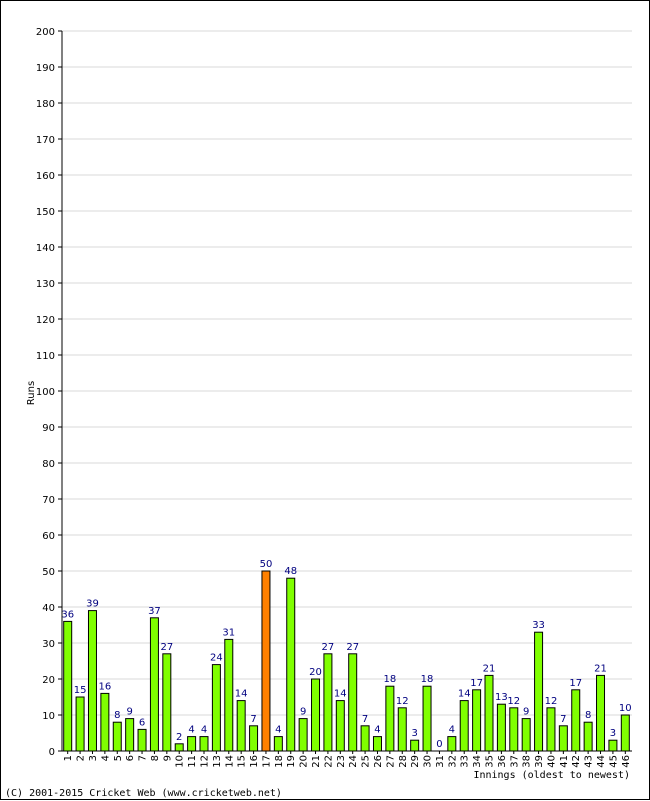 This screenshot has width=650, height=801. Describe the element at coordinates (92, 604) in the screenshot. I see `data-label: 39` at that location.